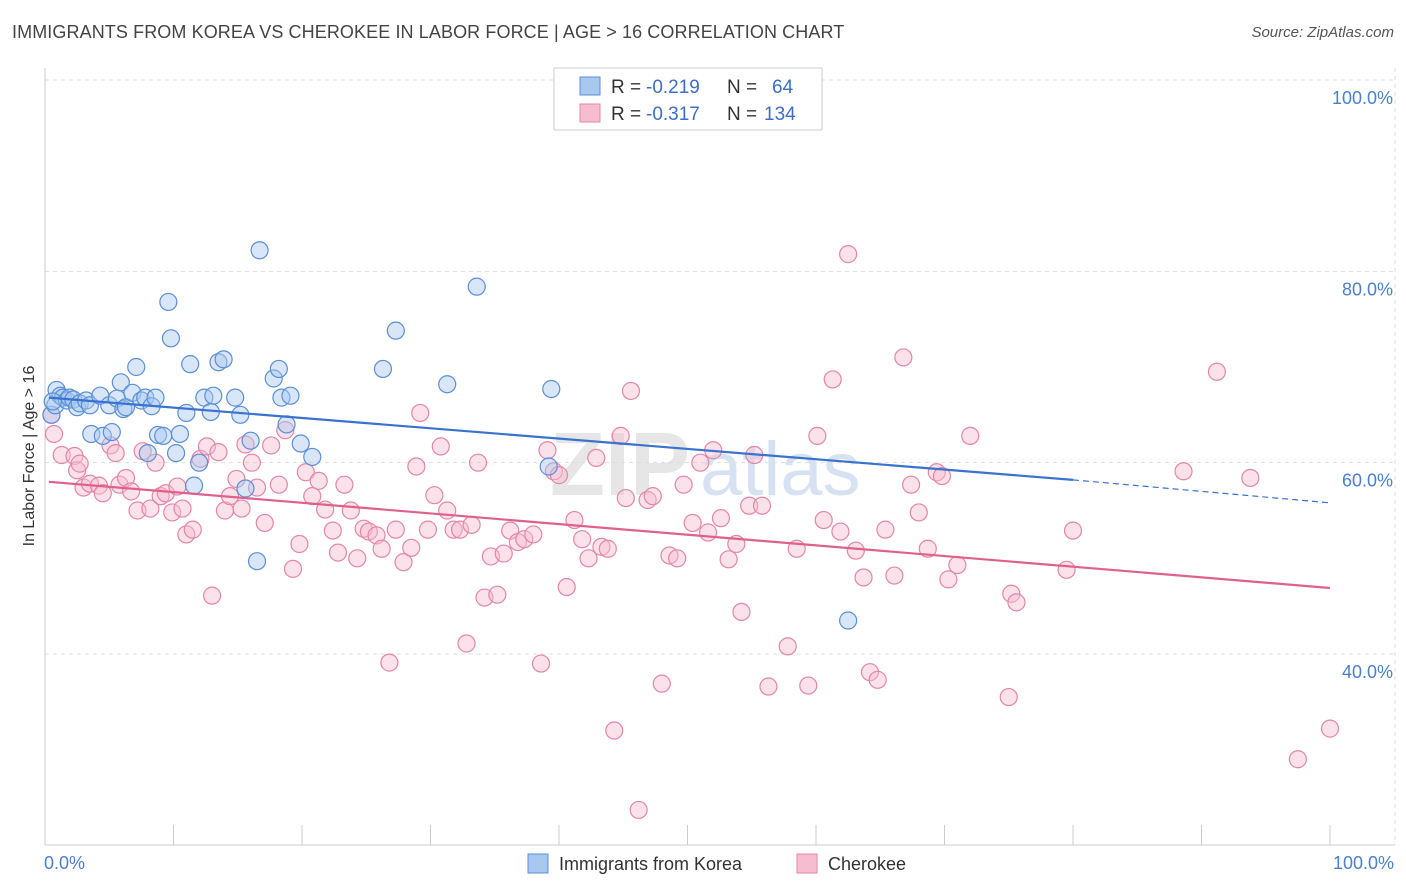 This screenshot has width=1406, height=892. What do you see at coordinates (673, 87) in the screenshot?
I see `legend-r-value-korea: -0.219` at bounding box center [673, 87].